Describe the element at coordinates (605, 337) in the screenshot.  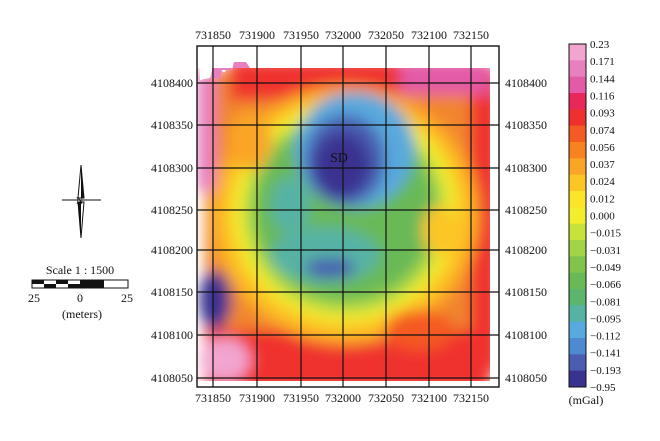
I see `legend-value: −0.112` at that location.